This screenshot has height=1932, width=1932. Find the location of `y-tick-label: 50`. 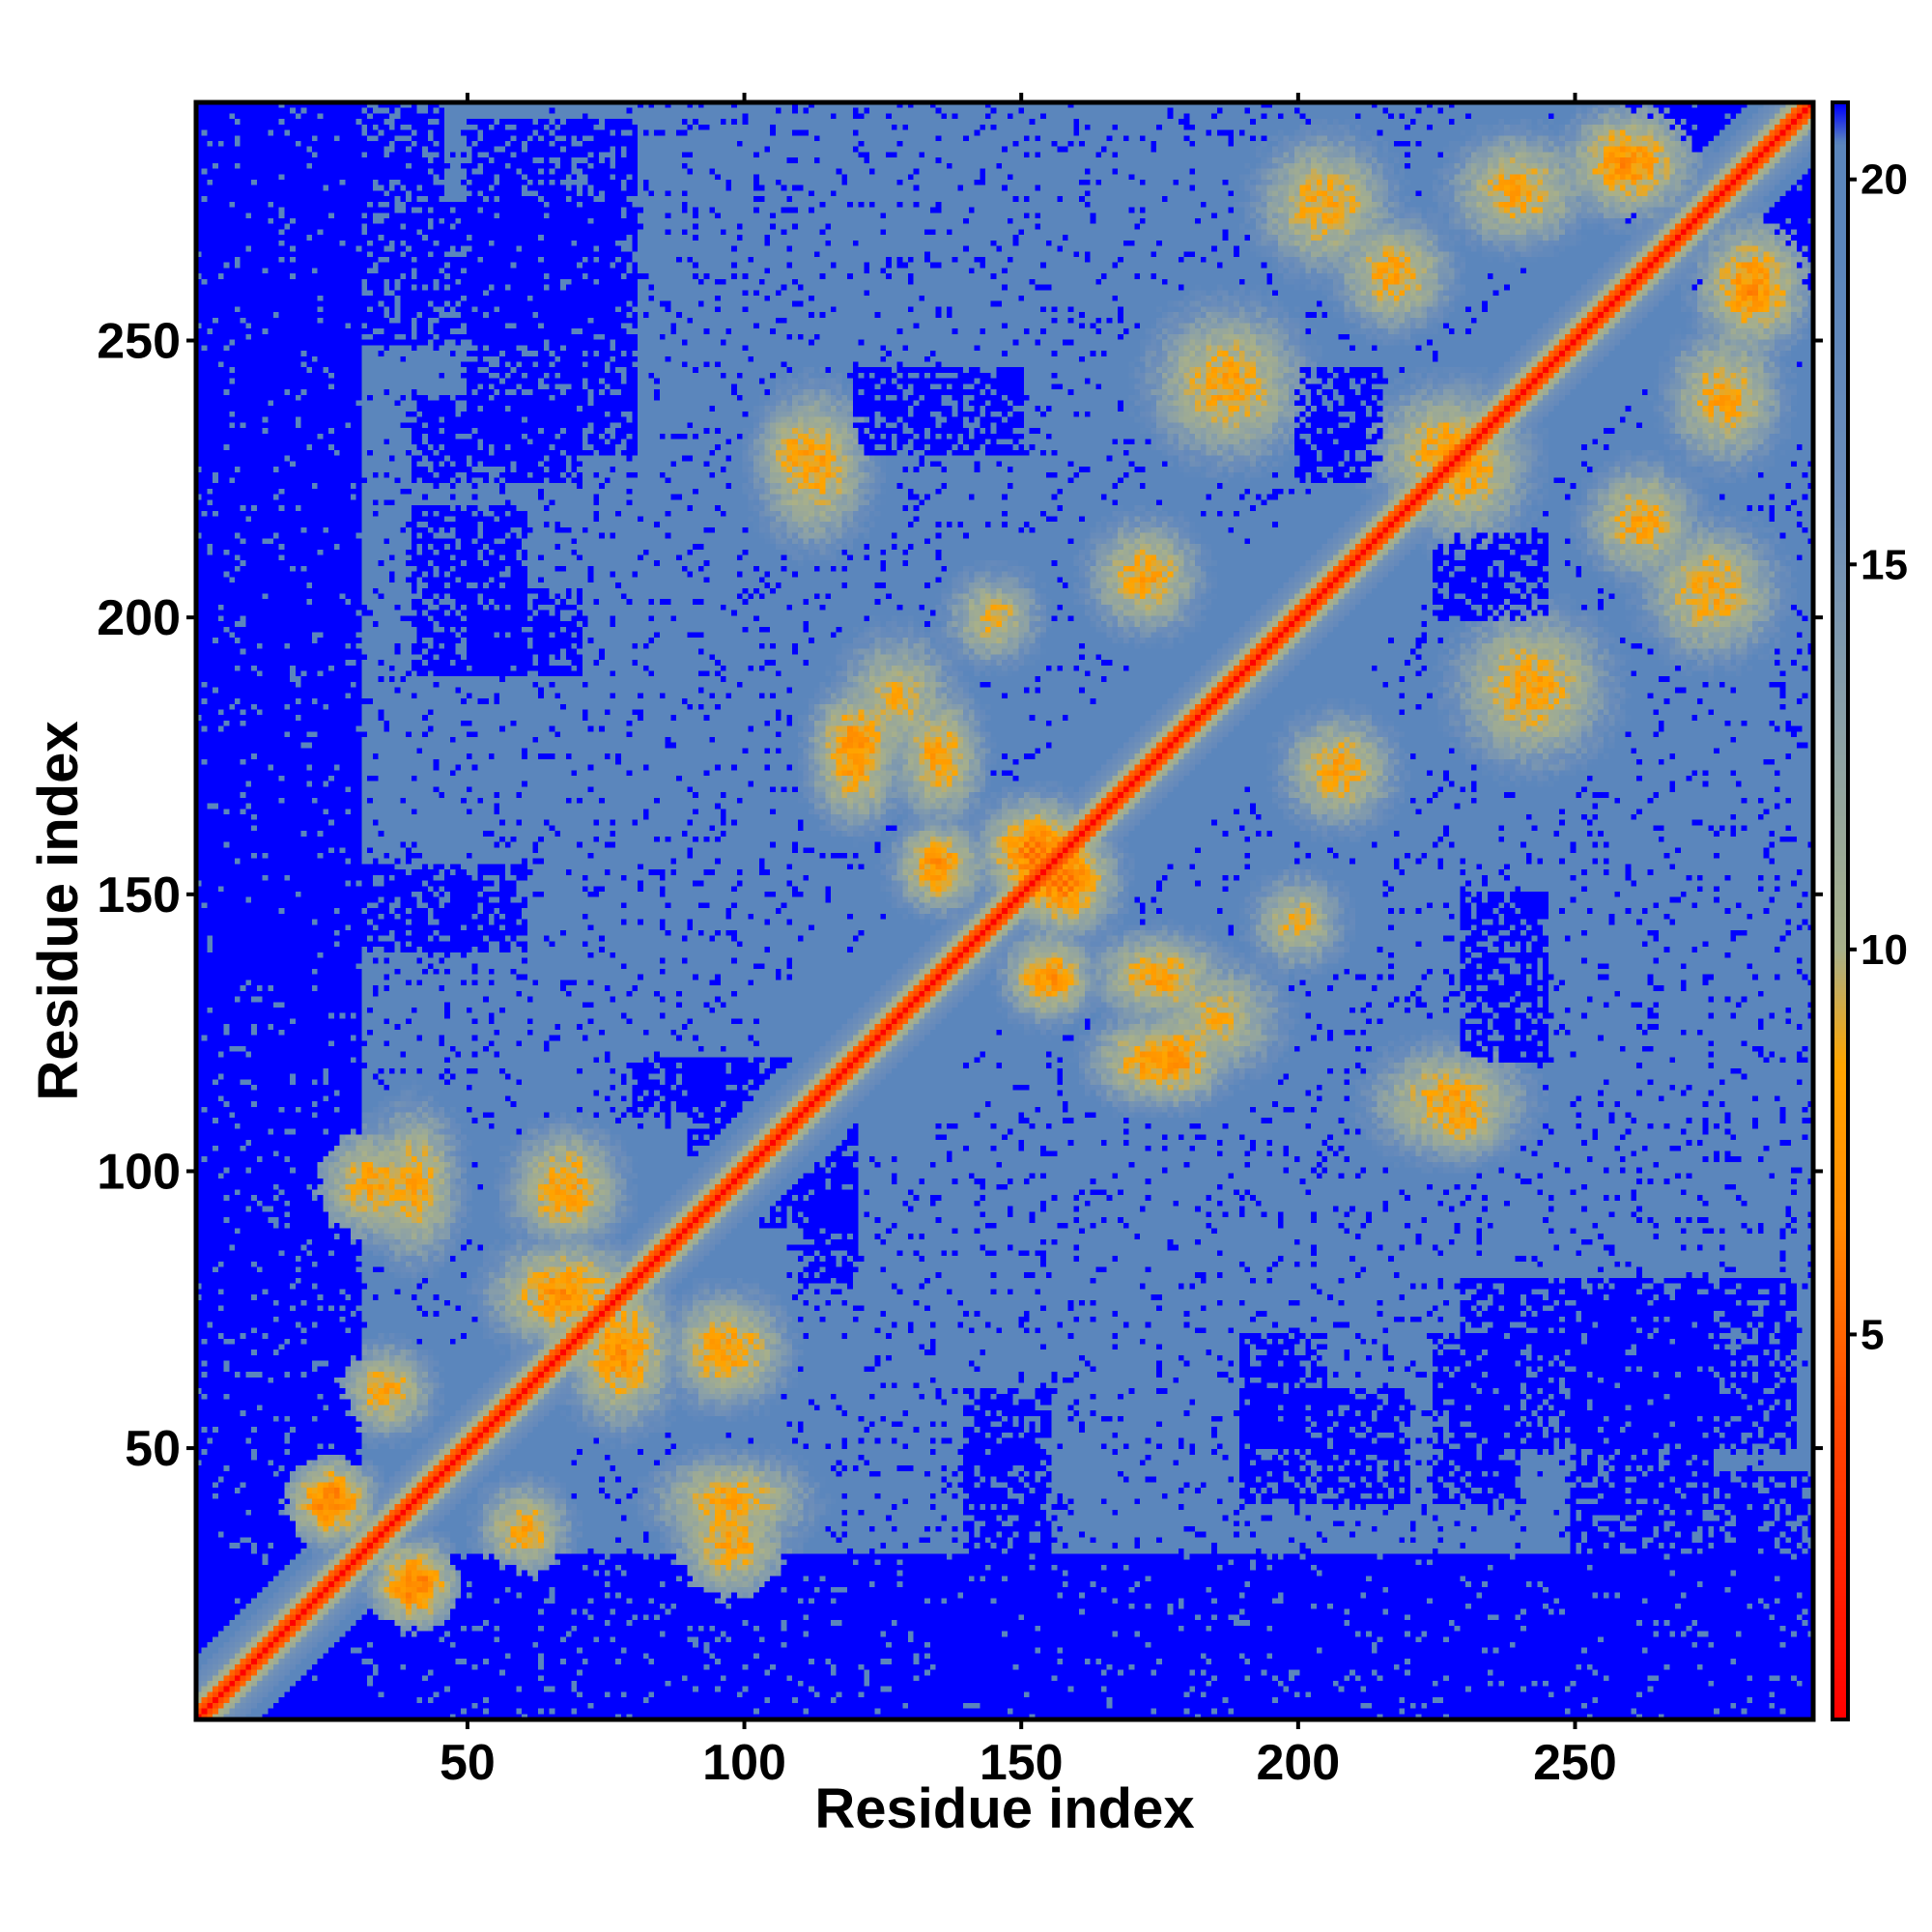

y-tick-label: 50 is located at coordinates (153, 1449).